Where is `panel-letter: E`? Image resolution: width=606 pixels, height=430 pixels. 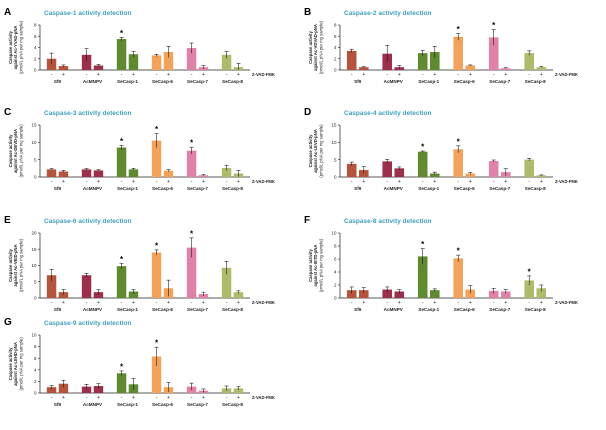 panel-letter: E is located at coordinates (7, 220).